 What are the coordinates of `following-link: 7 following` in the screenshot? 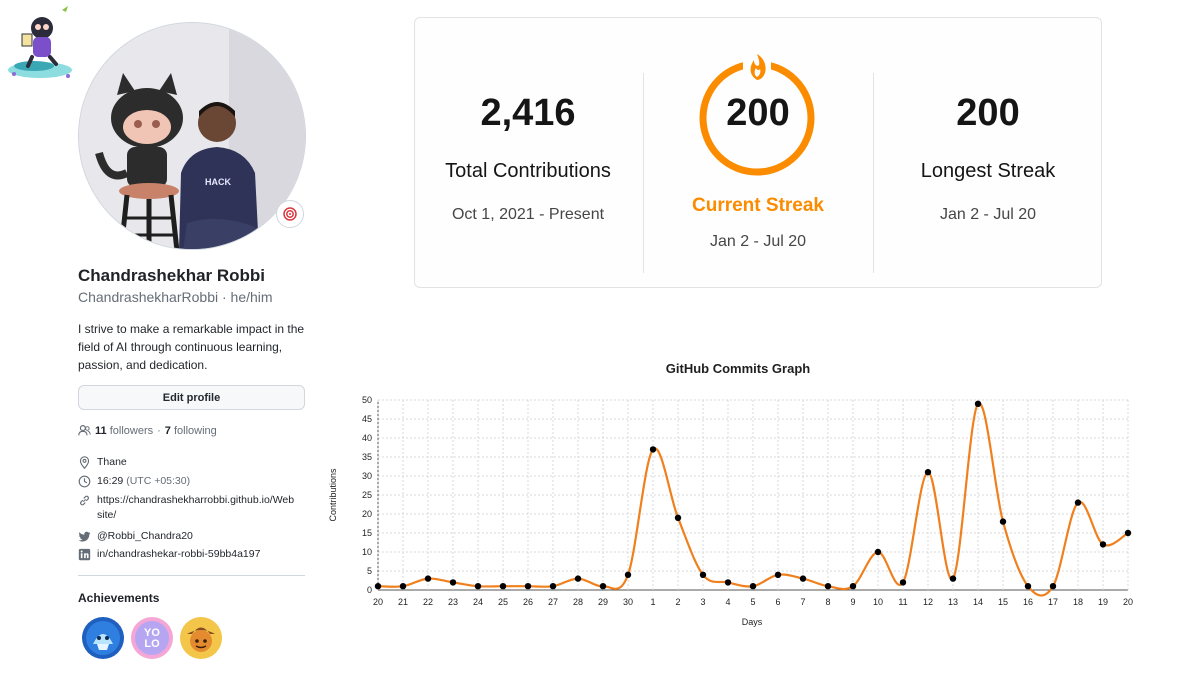 It's located at (191, 431).